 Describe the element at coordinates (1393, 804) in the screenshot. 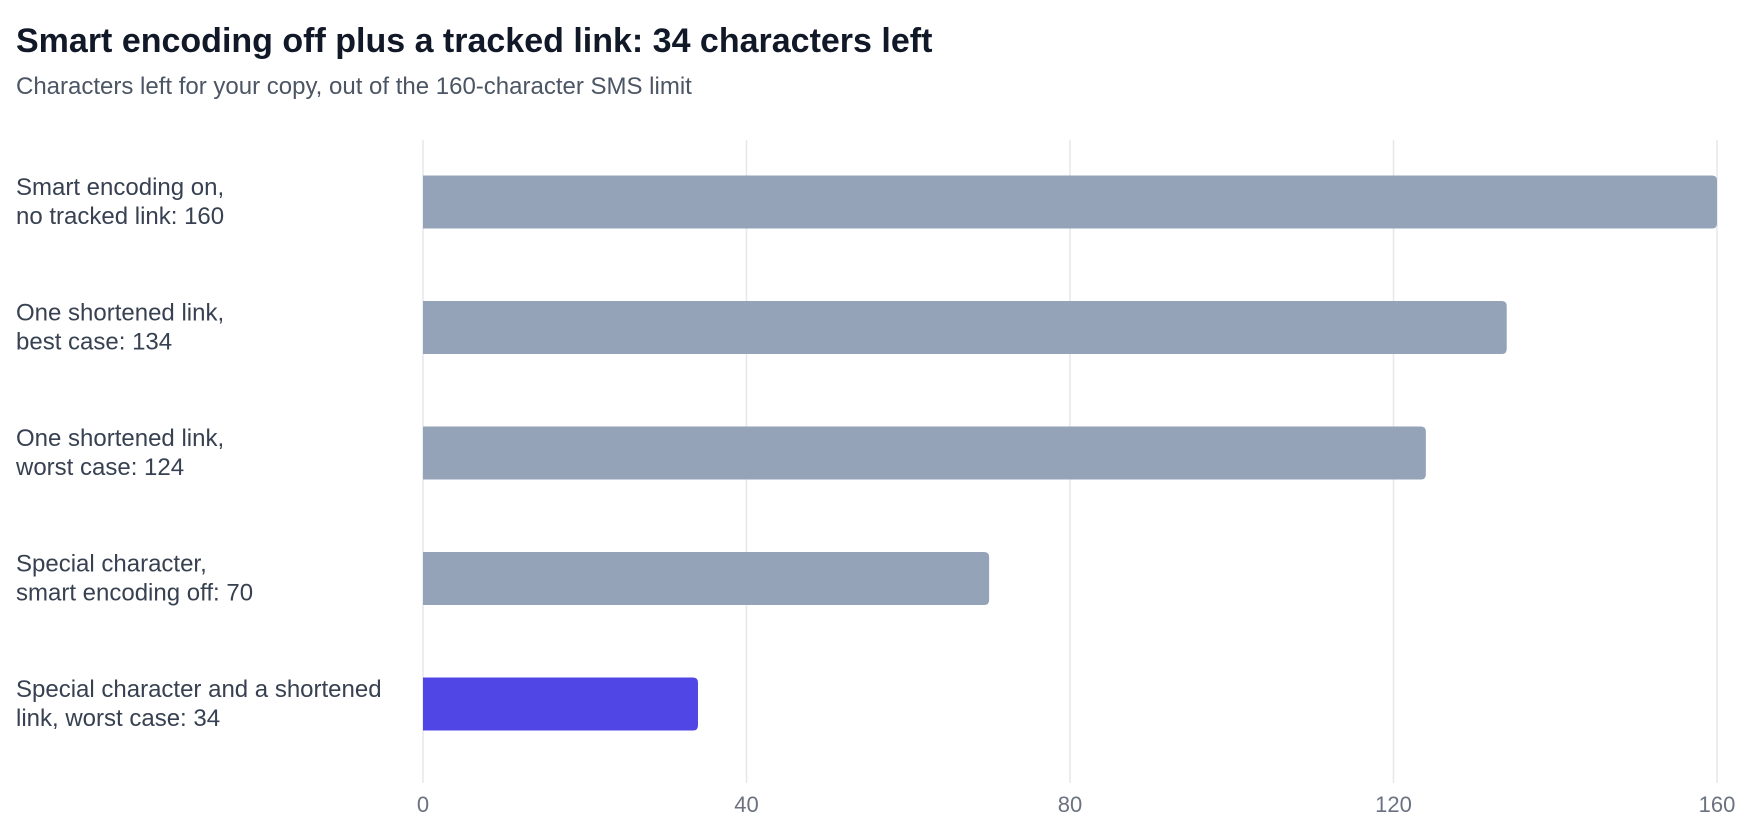

I see `x-tick-label: 120` at that location.